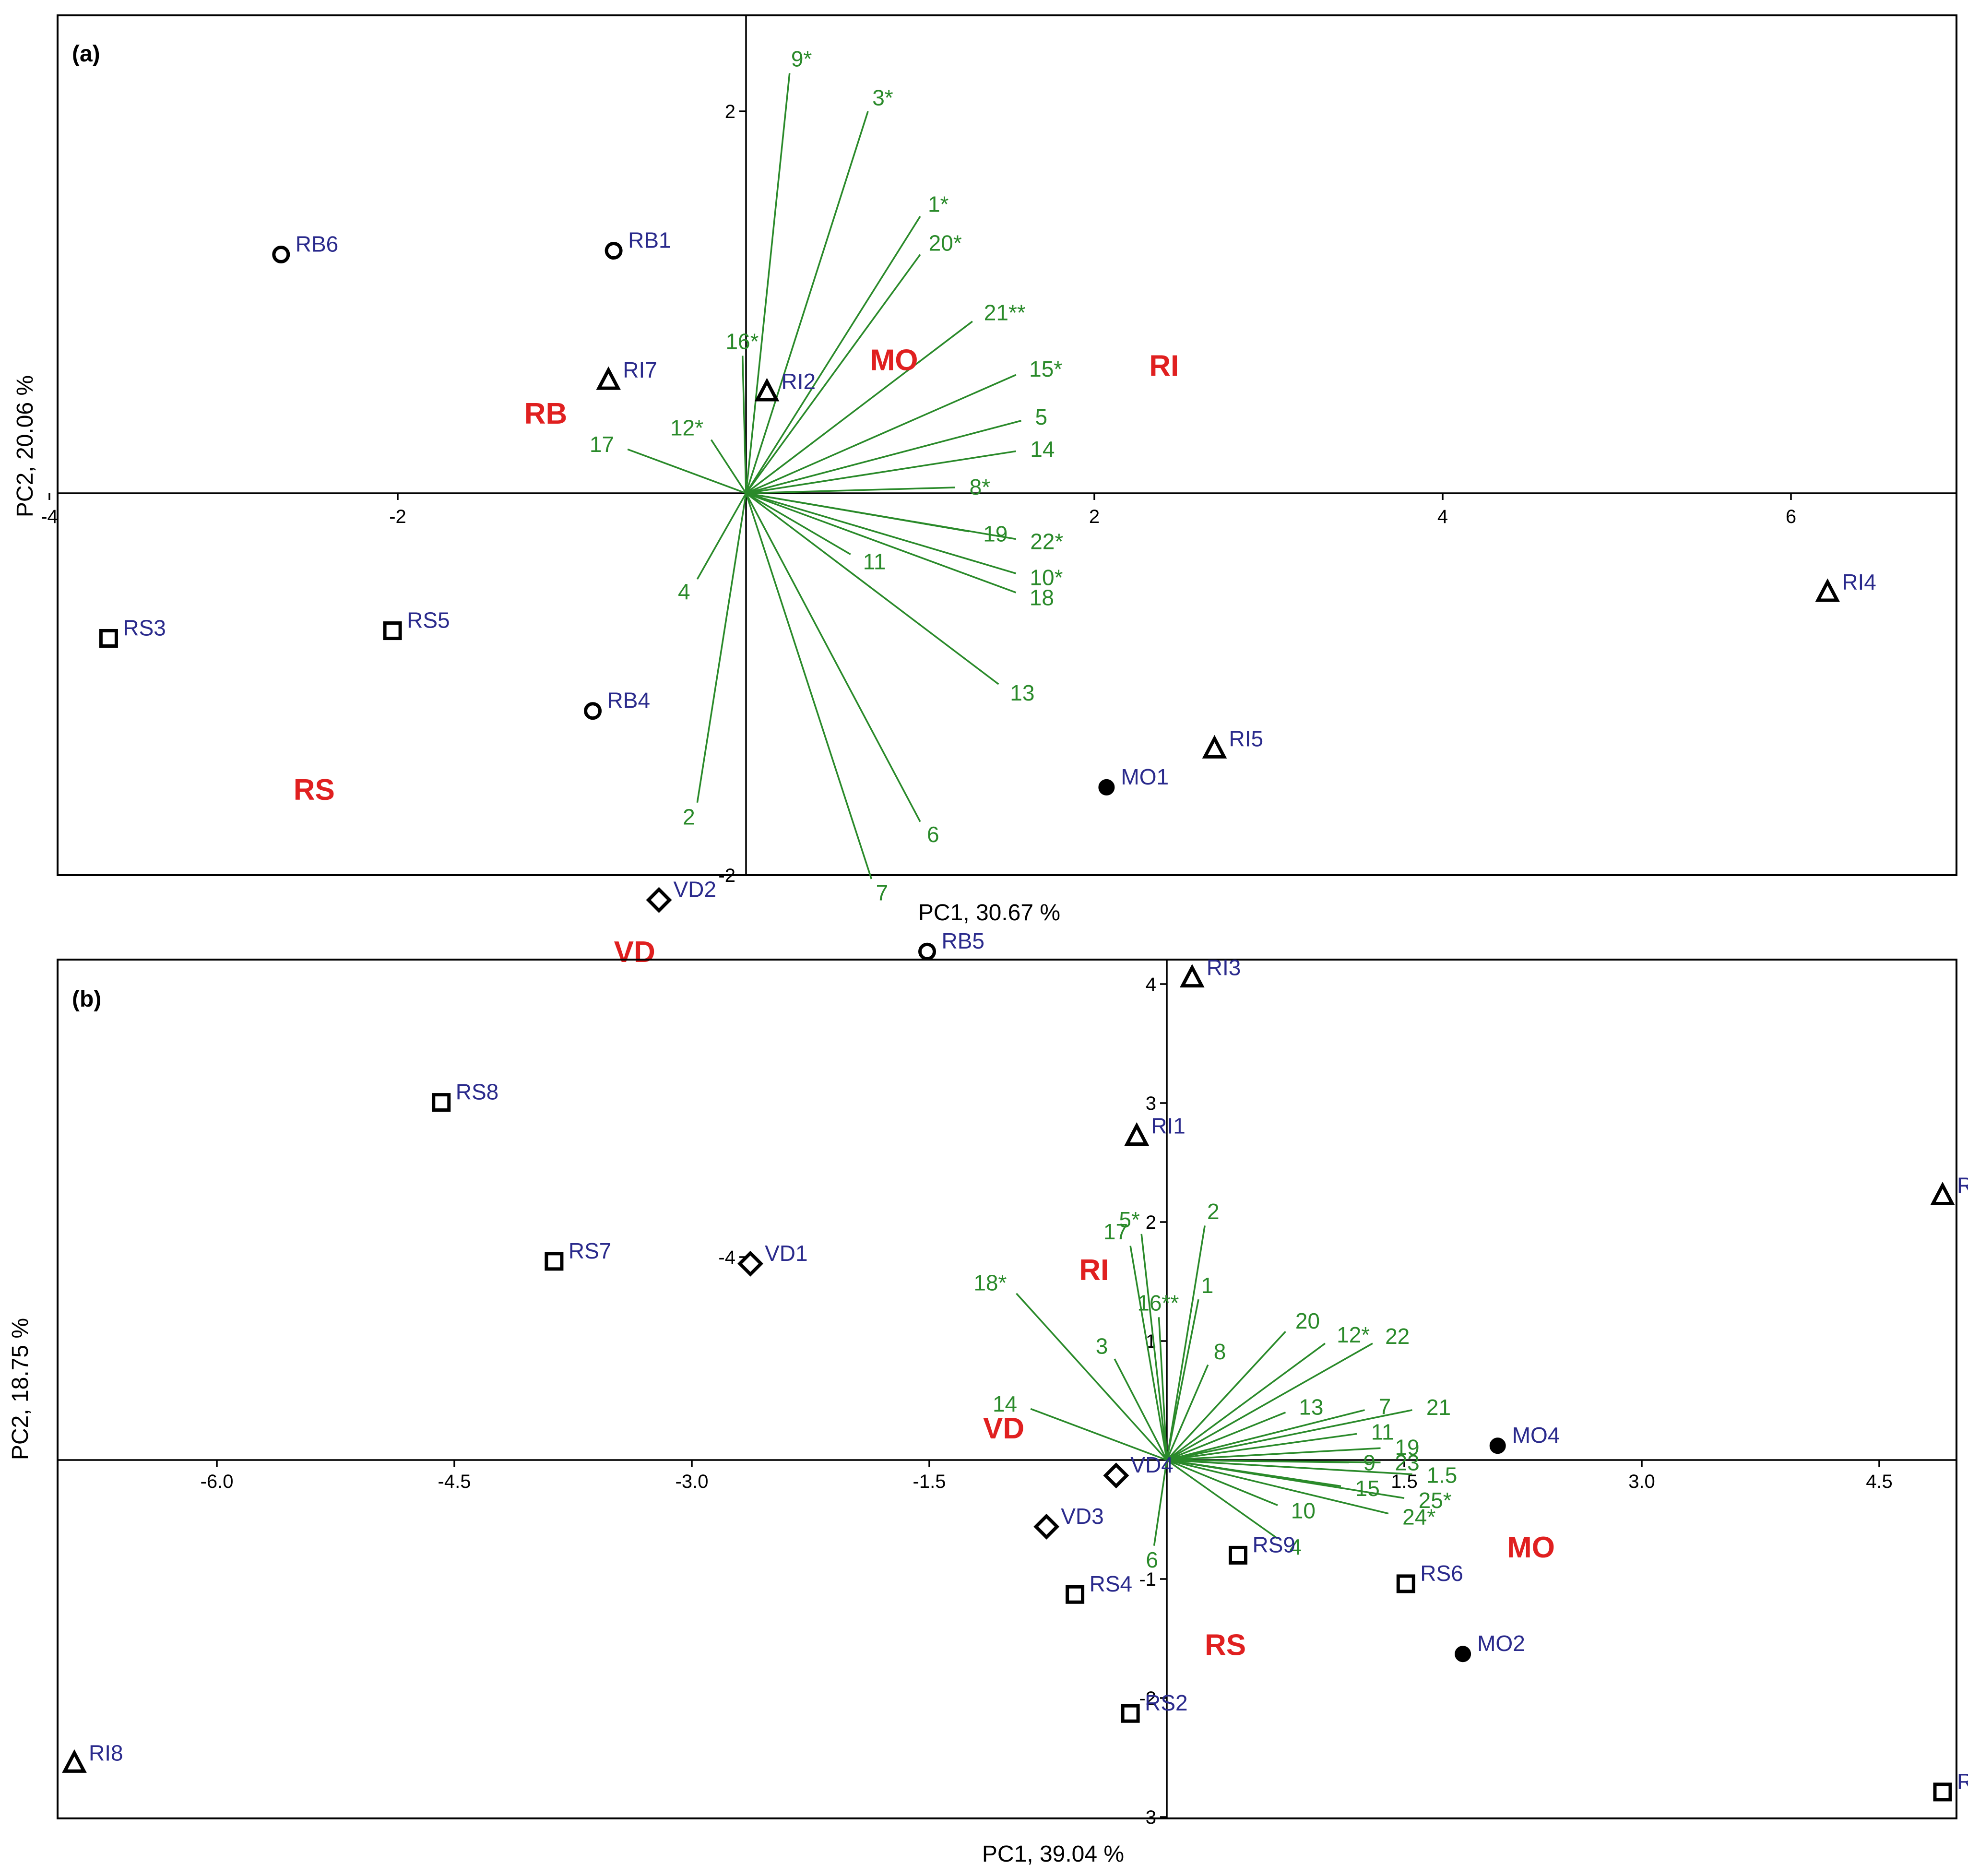  I want to click on panel-b-y-tick-label: 4, so click(1151, 984).